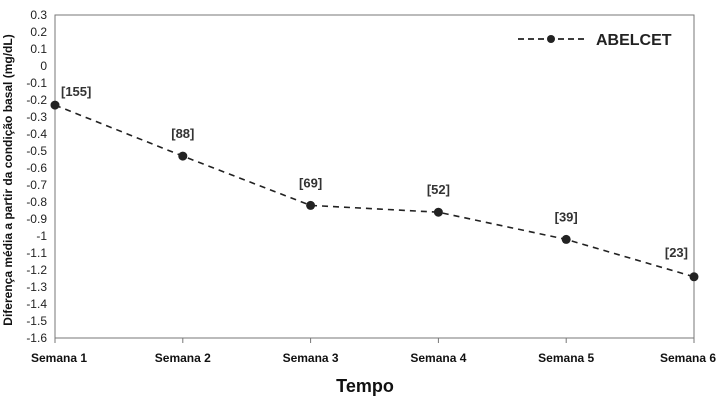  What do you see at coordinates (43, 66) in the screenshot?
I see `y-tick-label: 0` at bounding box center [43, 66].